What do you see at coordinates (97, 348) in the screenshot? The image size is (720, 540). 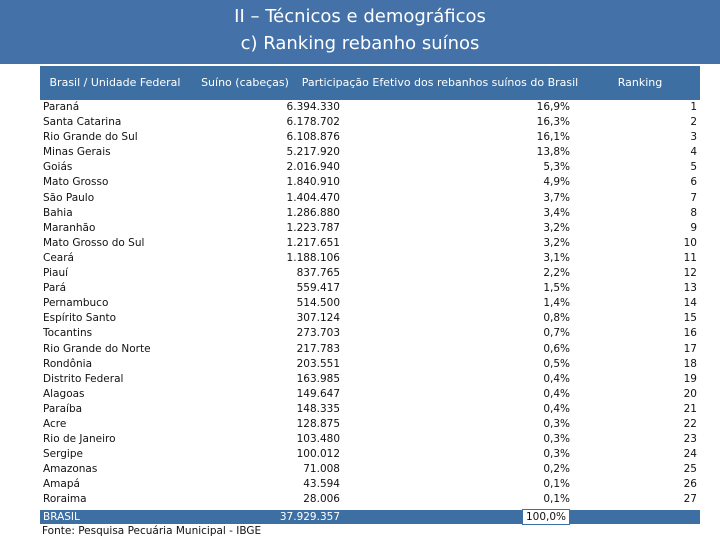 I see `cell-state: Rio Grande do Norte` at bounding box center [97, 348].